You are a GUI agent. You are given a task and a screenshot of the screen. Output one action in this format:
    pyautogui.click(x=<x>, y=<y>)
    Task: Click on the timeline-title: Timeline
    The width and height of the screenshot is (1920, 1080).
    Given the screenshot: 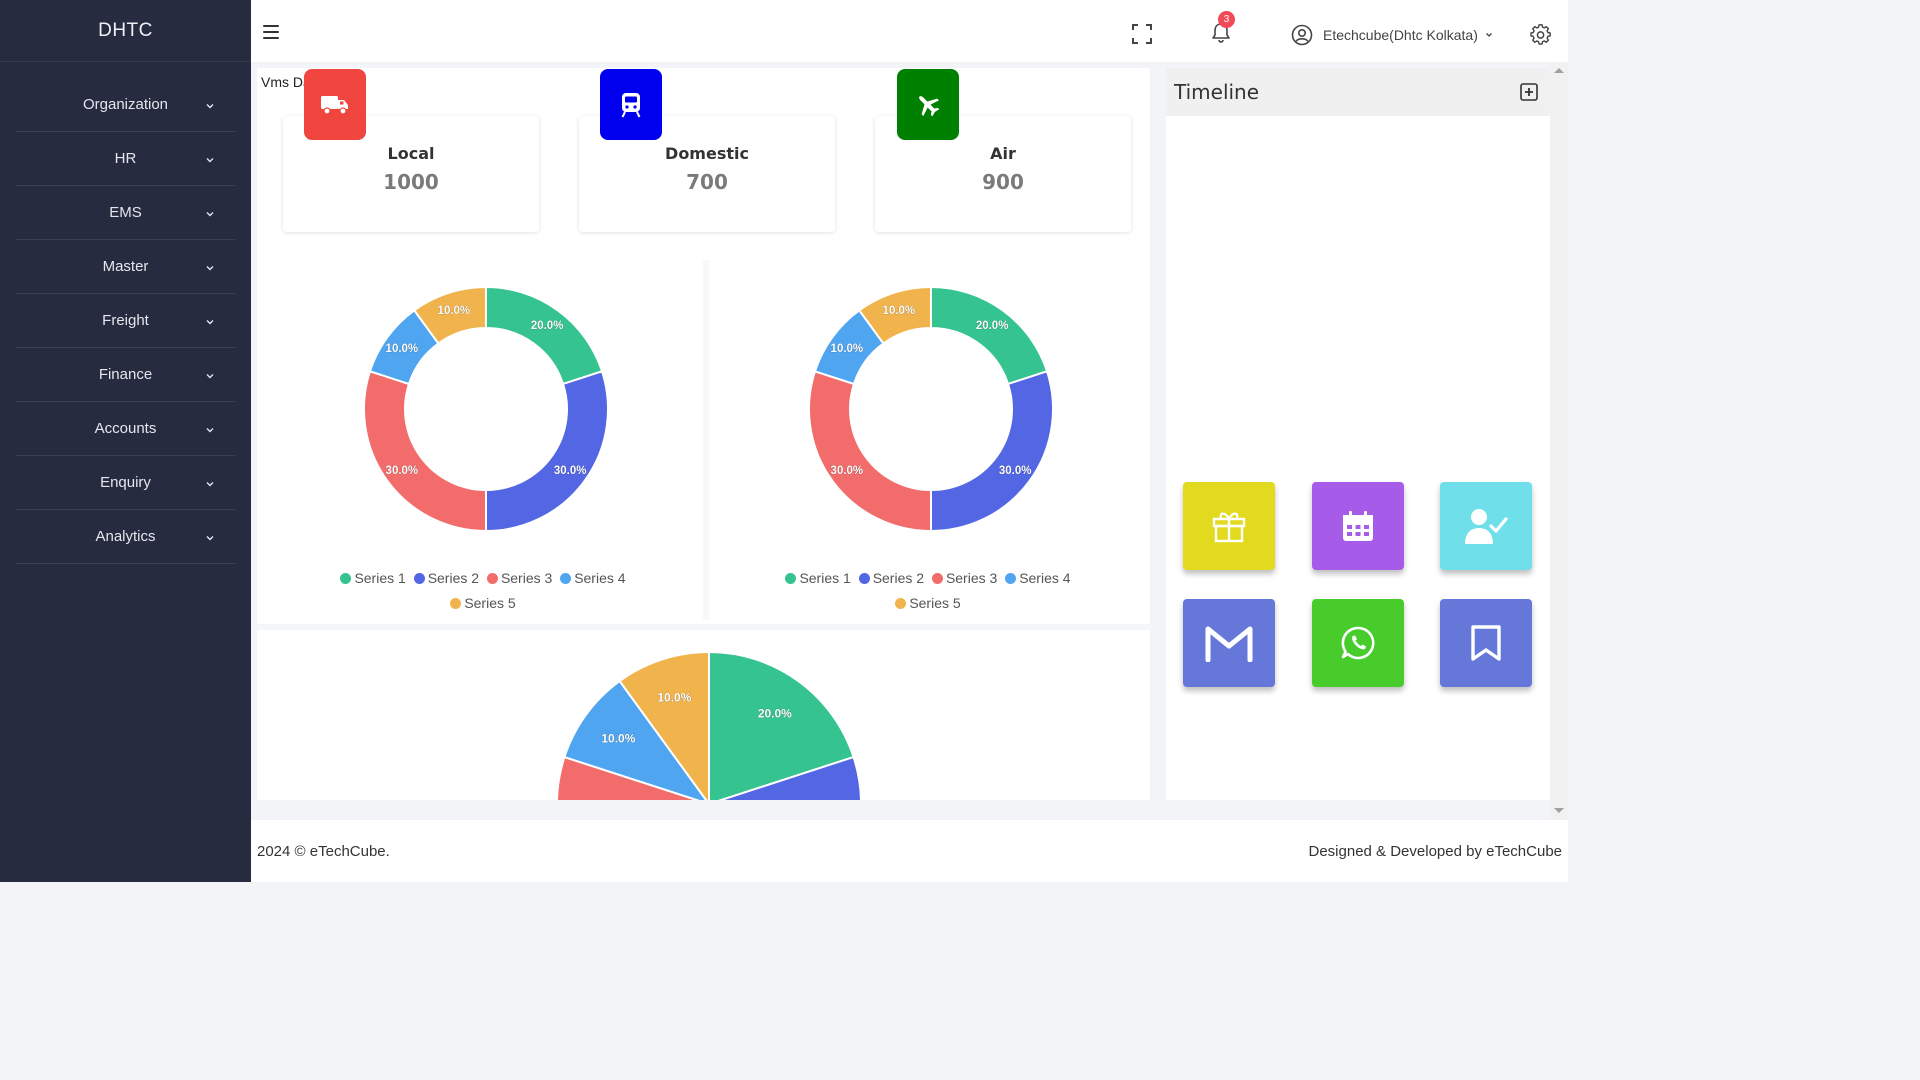 What is the action you would take?
    pyautogui.click(x=1217, y=92)
    